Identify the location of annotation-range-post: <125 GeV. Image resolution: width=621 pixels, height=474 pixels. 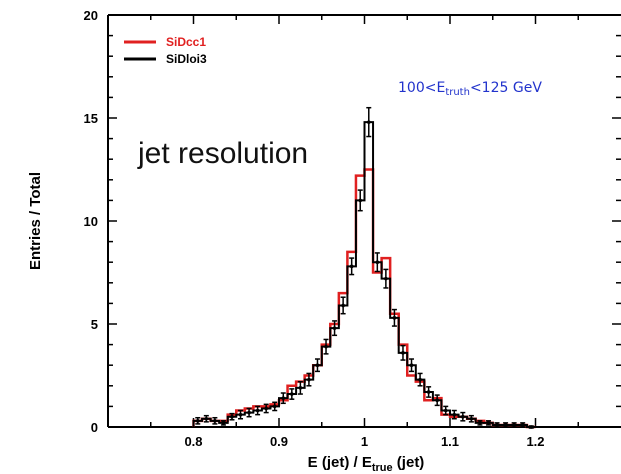
(506, 88).